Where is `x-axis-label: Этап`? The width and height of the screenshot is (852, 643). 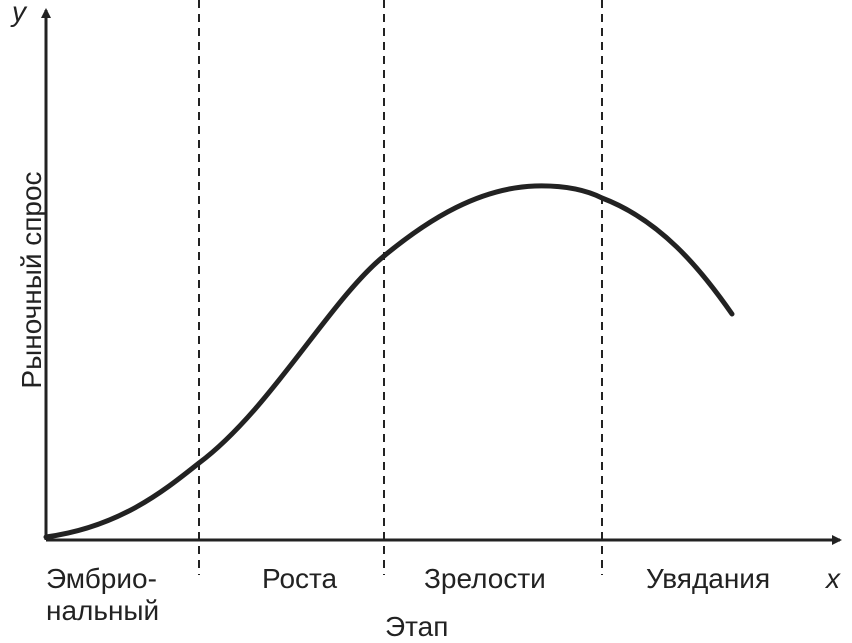 x-axis-label: Этап is located at coordinates (417, 626).